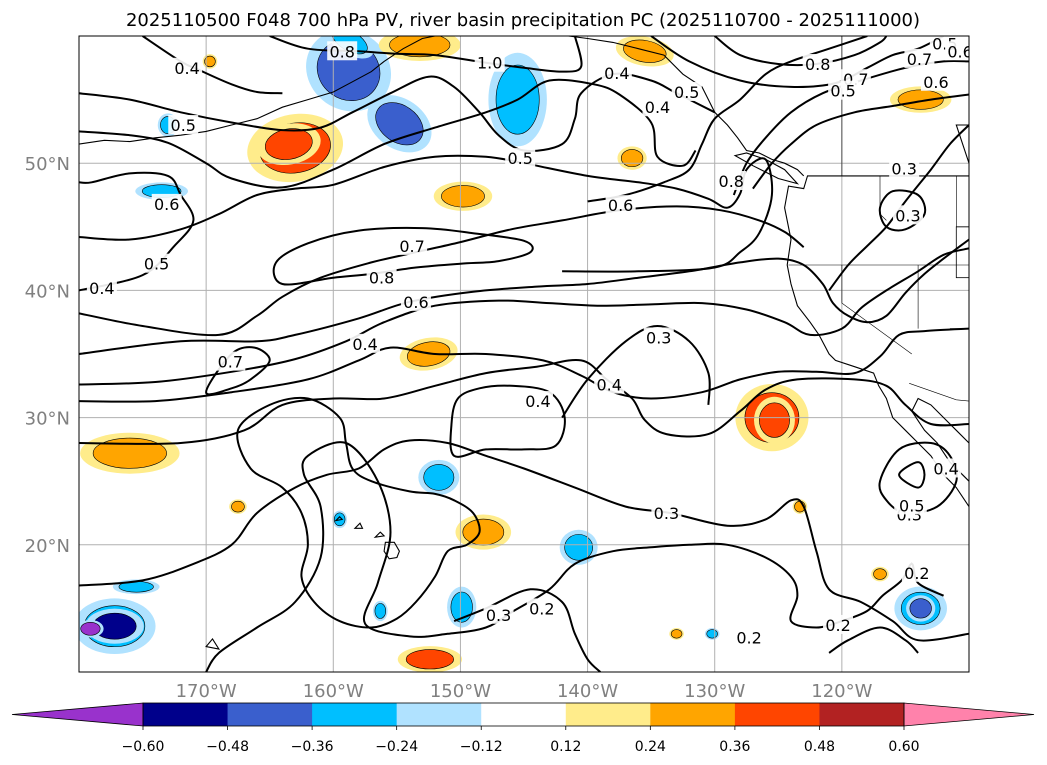 Image resolution: width=1047 pixels, height=765 pixels. I want to click on latitude-label: 40°N, so click(47, 291).